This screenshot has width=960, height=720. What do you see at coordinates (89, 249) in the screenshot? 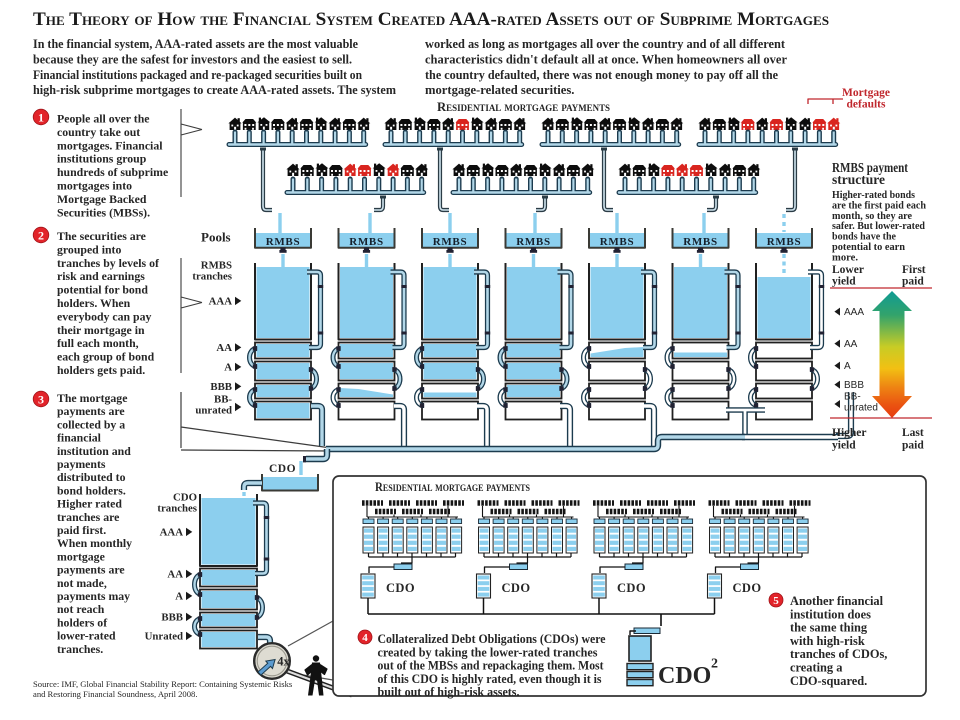
I see `svg-text: grouped into` at bounding box center [89, 249].